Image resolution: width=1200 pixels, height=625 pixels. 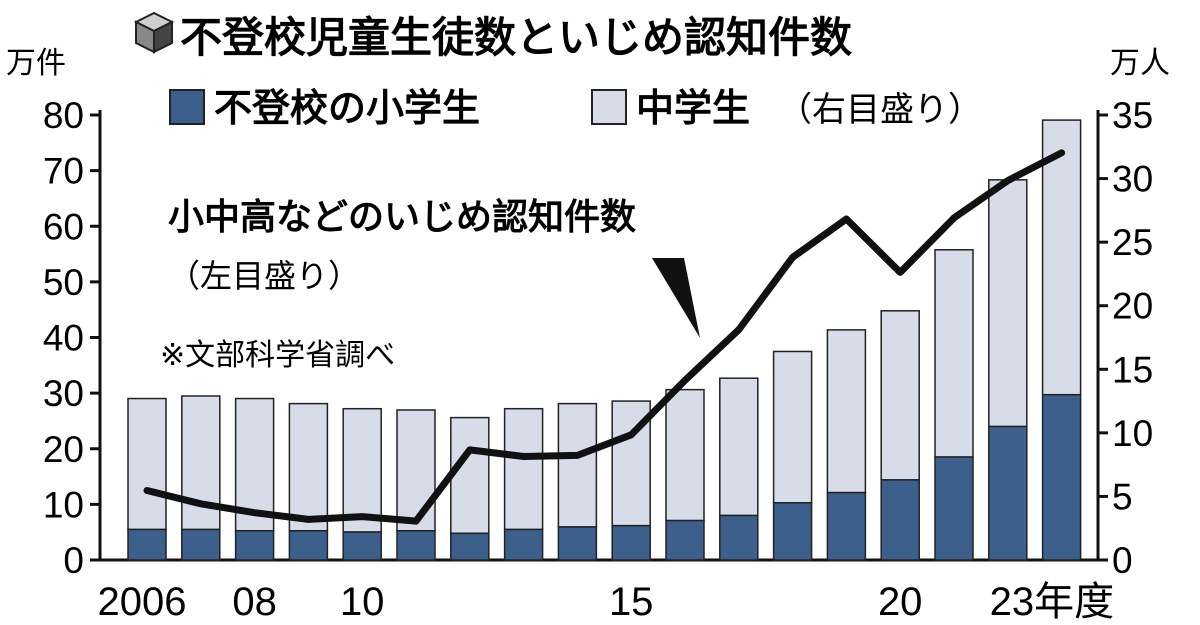 What do you see at coordinates (900, 395) in the screenshot?
I see `bar-middle-school-2020` at bounding box center [900, 395].